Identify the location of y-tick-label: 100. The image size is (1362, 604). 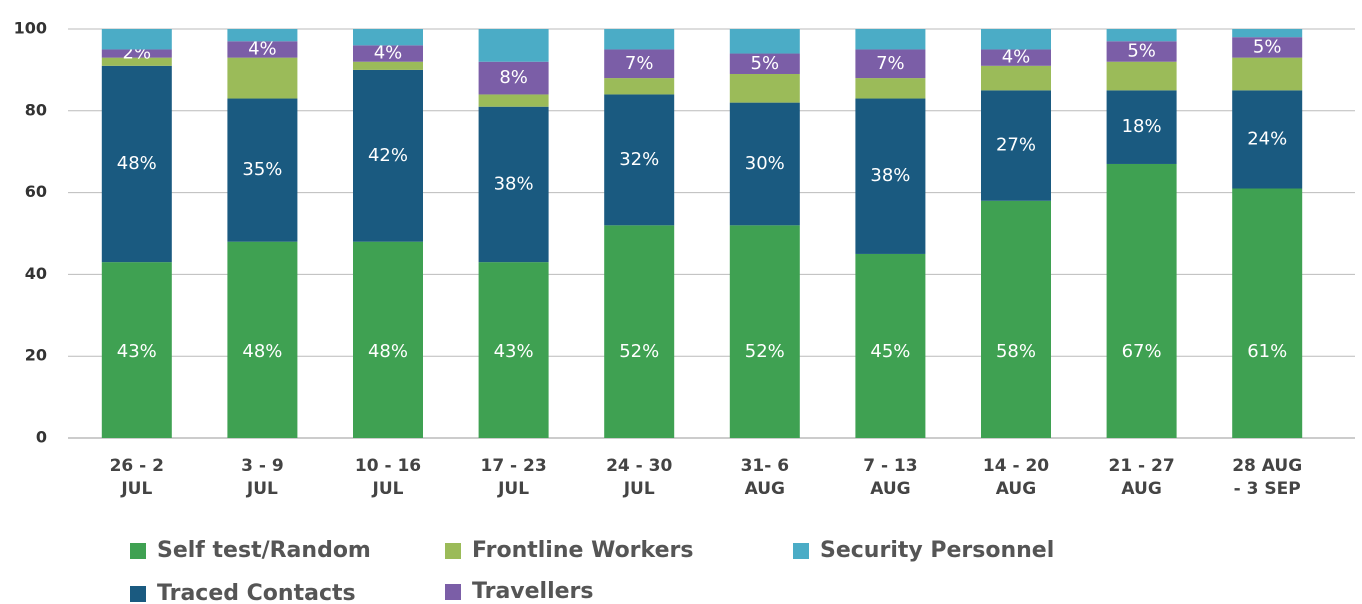
(30, 28).